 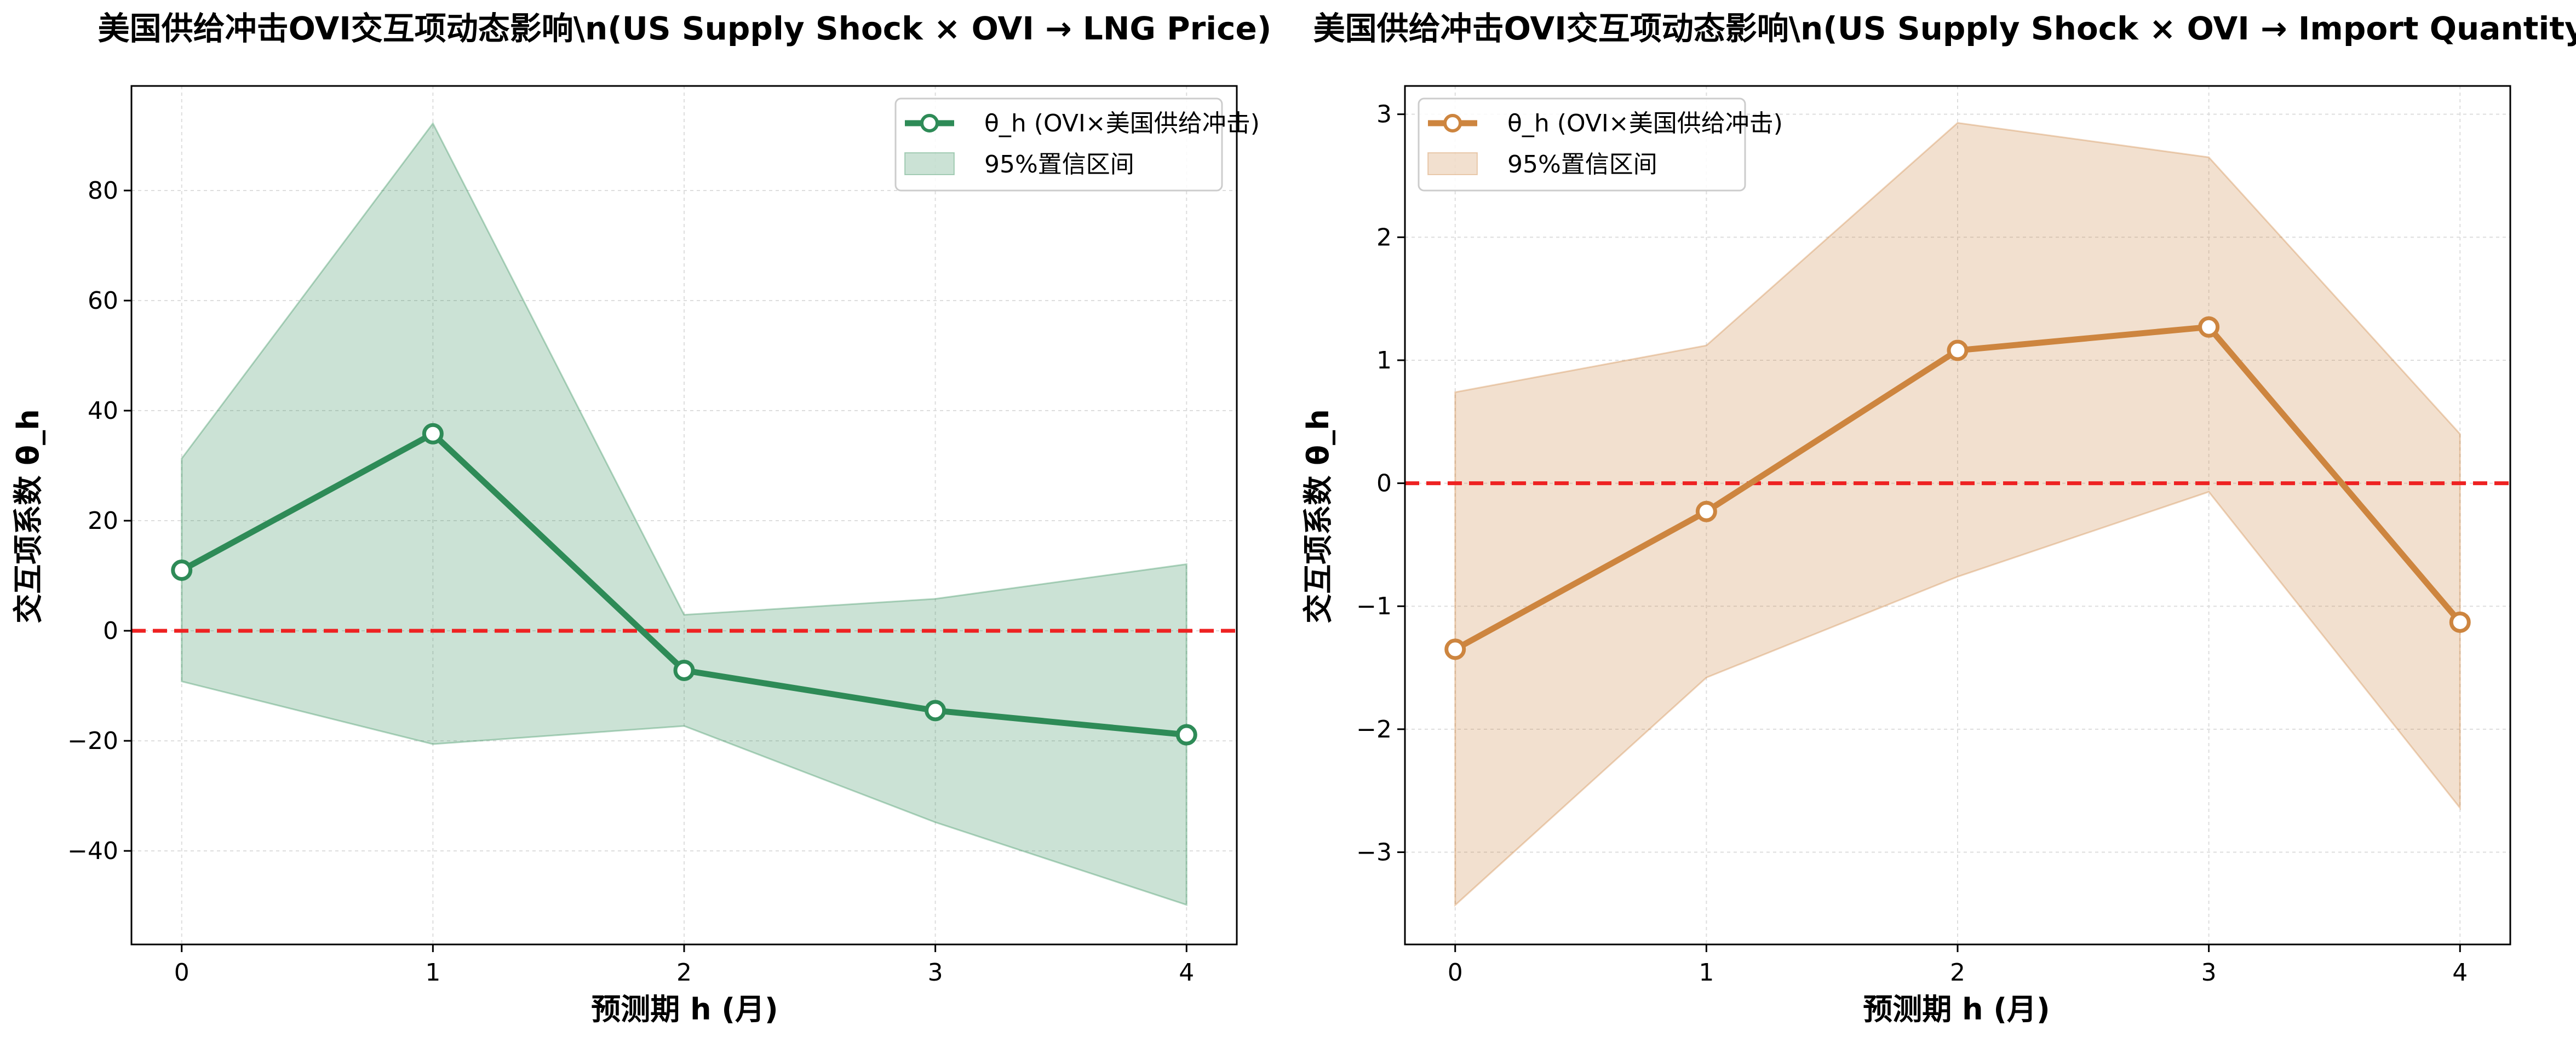 What do you see at coordinates (103, 521) in the screenshot?
I see `y-tick-label: 20` at bounding box center [103, 521].